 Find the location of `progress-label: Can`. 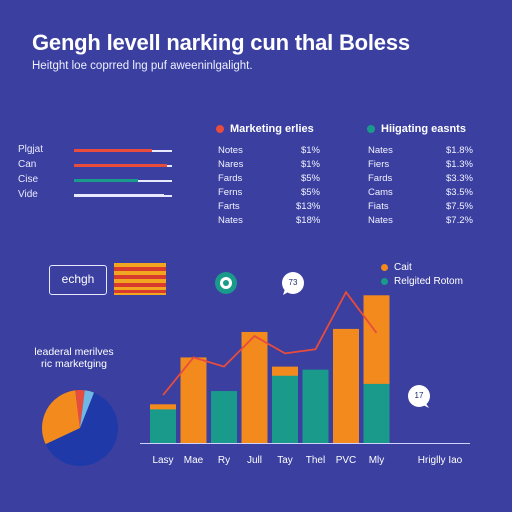

progress-label: Can is located at coordinates (27, 164).